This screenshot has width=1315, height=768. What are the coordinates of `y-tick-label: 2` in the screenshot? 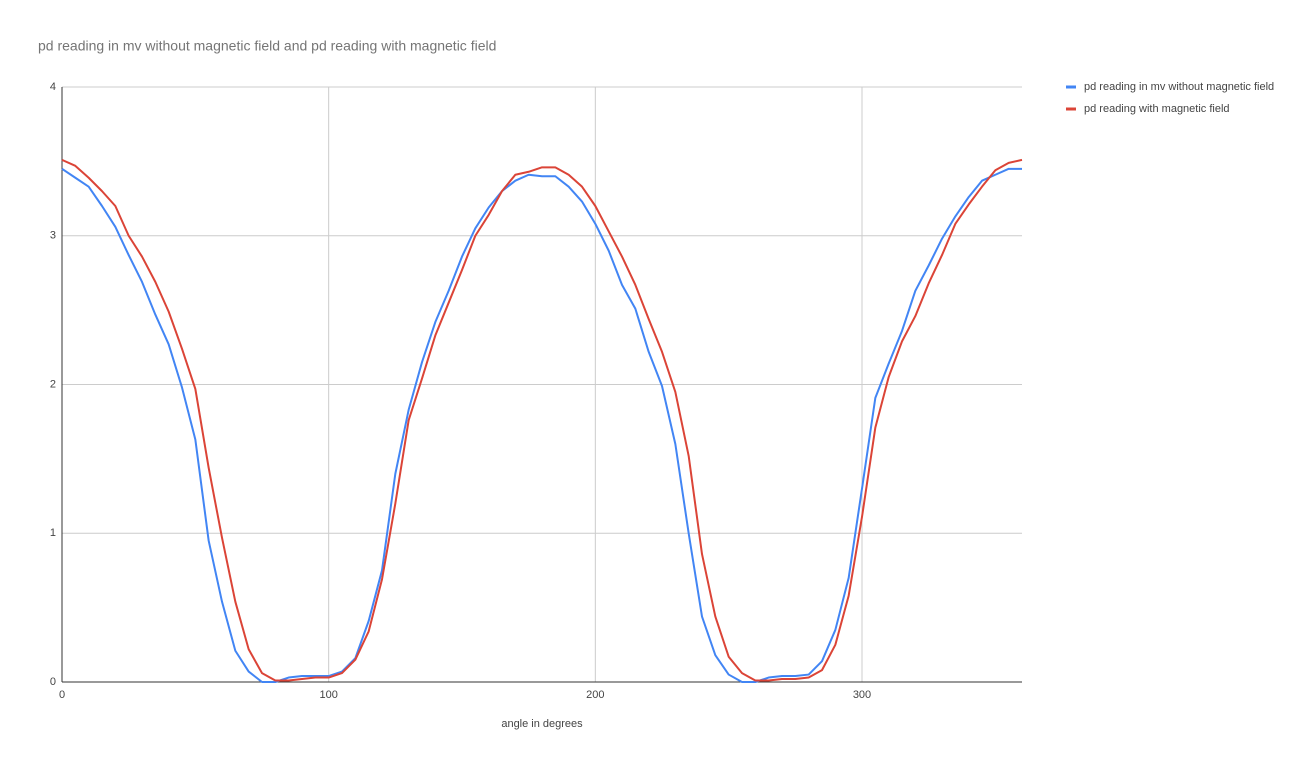 It's located at (53, 384).